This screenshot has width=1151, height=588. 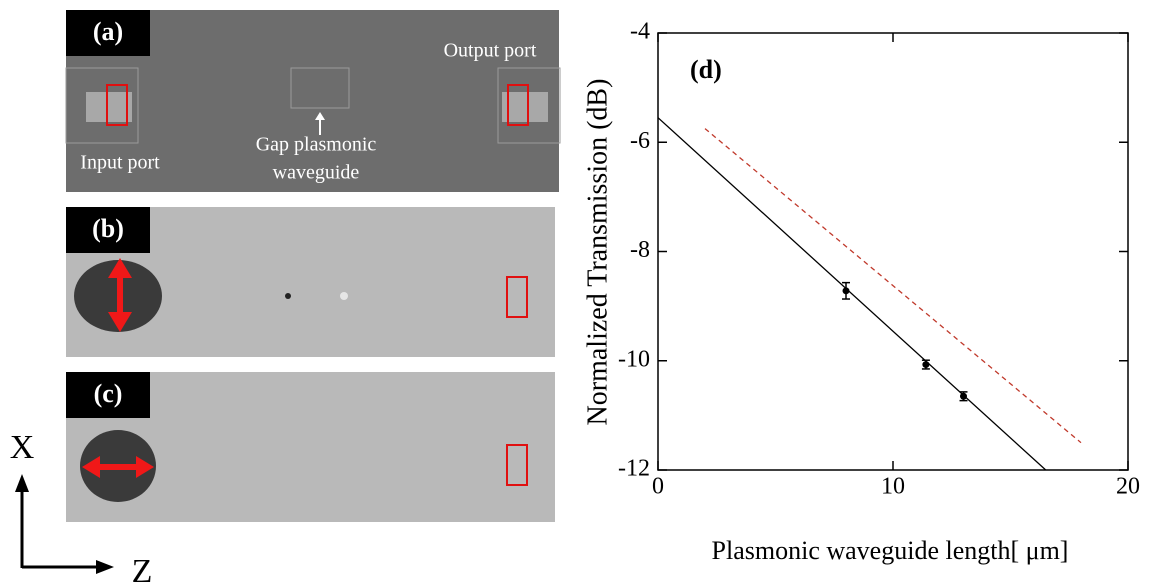 What do you see at coordinates (640, 250) in the screenshot?
I see `y-tick-label: -8` at bounding box center [640, 250].